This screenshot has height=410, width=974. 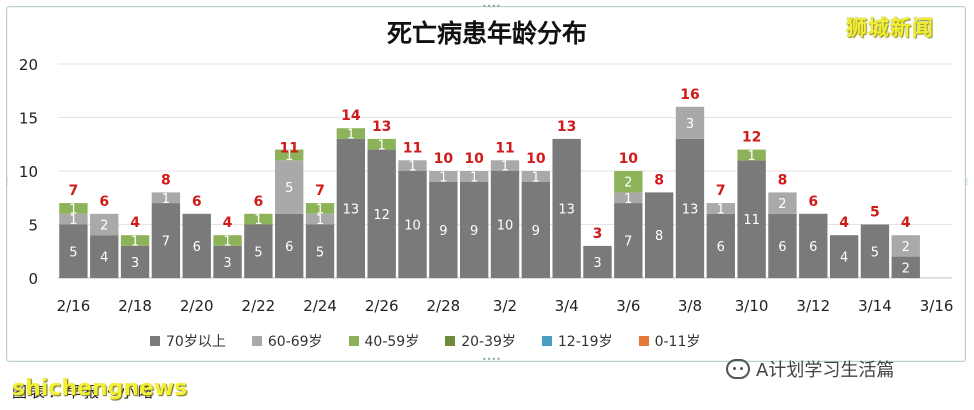 What do you see at coordinates (689, 95) in the screenshot?
I see `bar-total-label: 16` at bounding box center [689, 95].